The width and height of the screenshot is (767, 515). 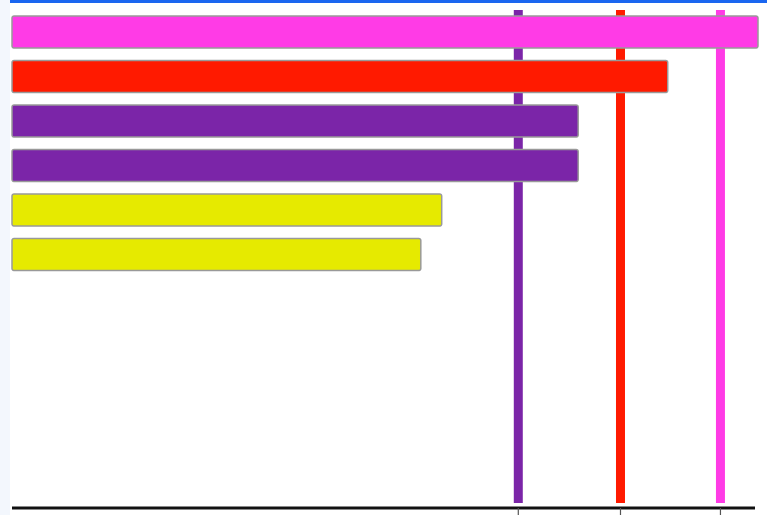 I want to click on left-margin-strip, so click(x=5, y=257).